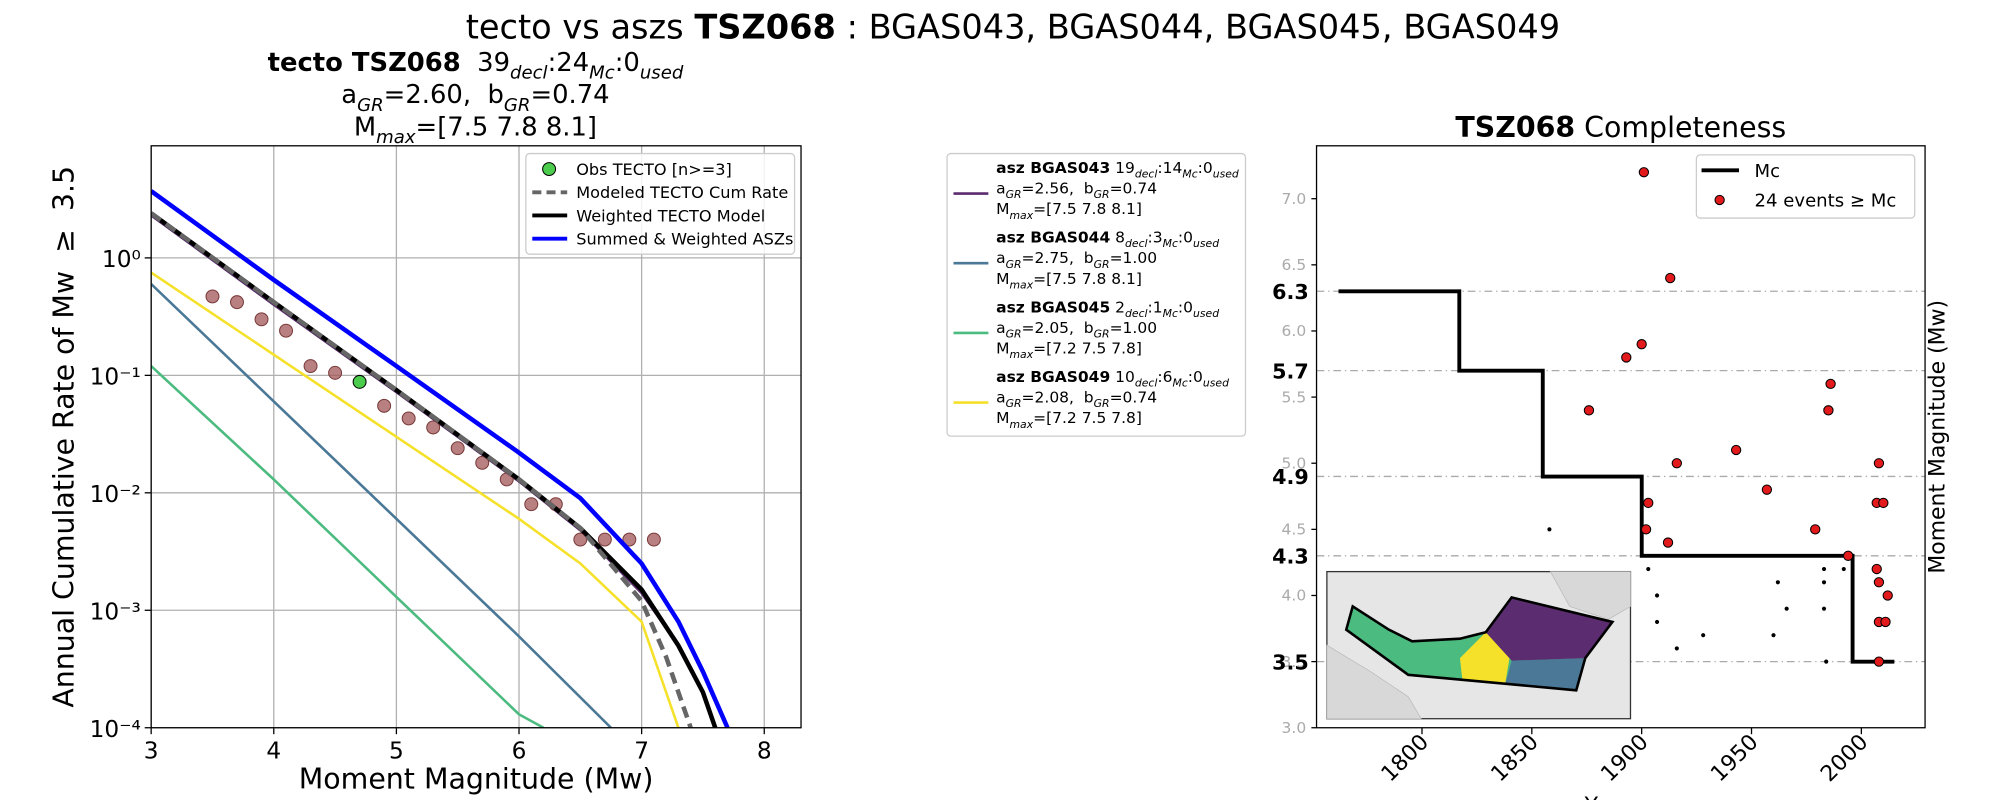 The image size is (2000, 800). What do you see at coordinates (121, 259) in the screenshot?
I see `y-tick-label: 10⁰` at bounding box center [121, 259].